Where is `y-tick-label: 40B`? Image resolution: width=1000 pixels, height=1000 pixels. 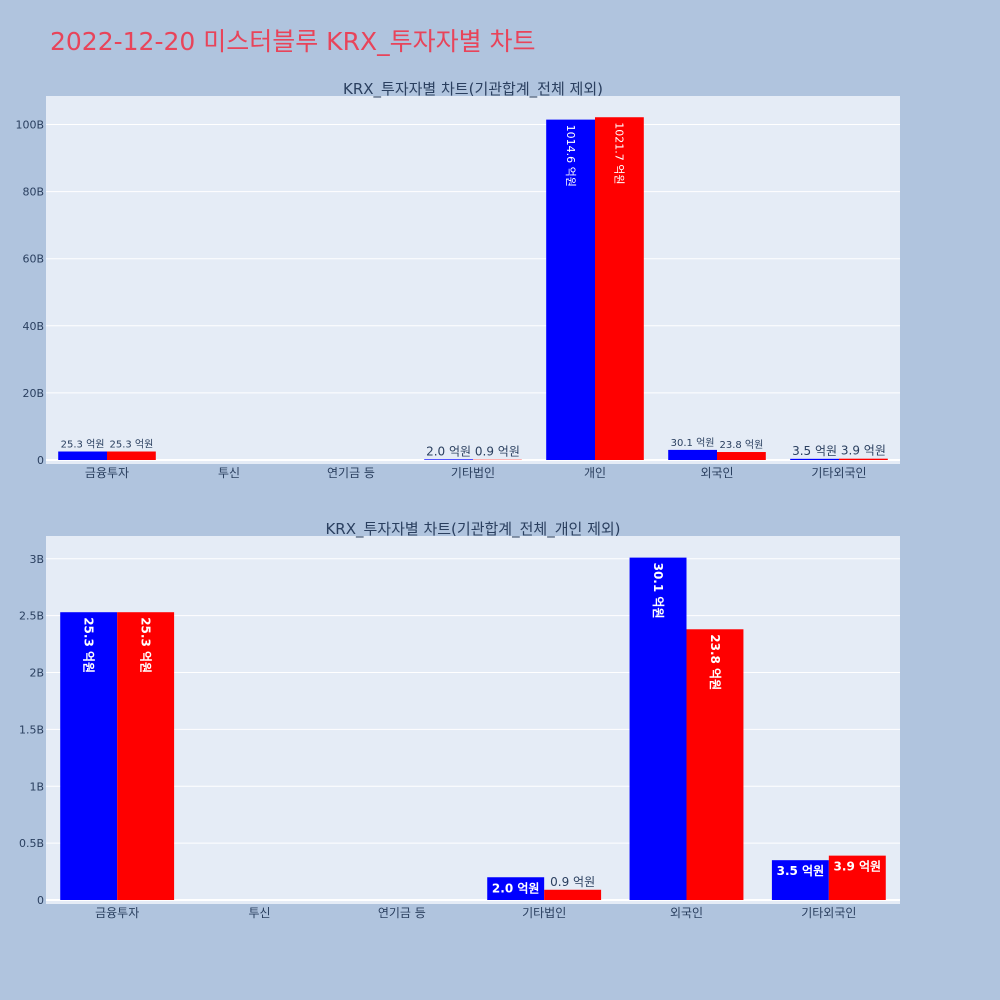
y-tick-label: 40B is located at coordinates (33, 326).